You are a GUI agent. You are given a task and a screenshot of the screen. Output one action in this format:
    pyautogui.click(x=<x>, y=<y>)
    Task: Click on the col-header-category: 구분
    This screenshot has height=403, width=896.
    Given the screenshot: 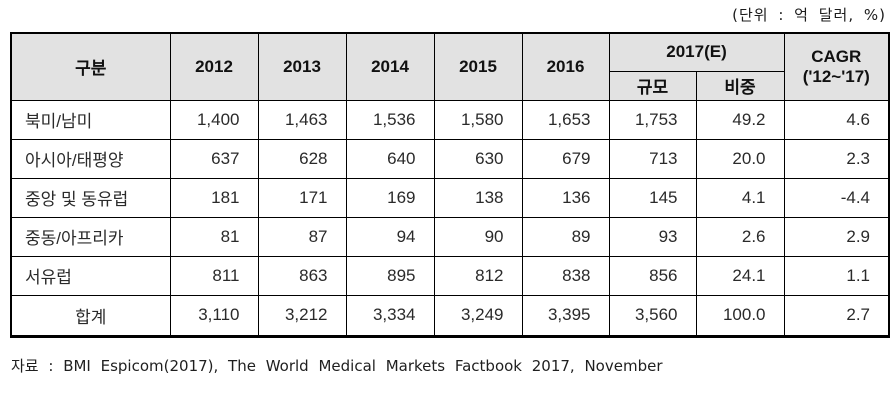 What is the action you would take?
    pyautogui.click(x=90, y=66)
    